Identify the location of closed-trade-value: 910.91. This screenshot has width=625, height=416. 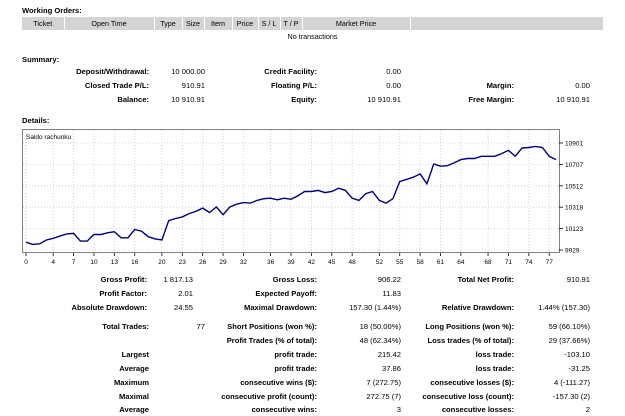
(193, 85).